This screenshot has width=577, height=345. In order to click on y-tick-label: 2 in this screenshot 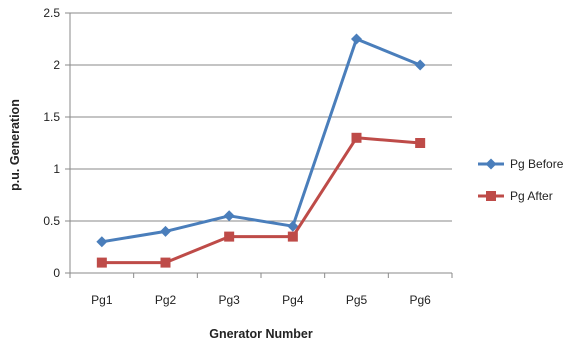, I will do `click(56, 65)`.